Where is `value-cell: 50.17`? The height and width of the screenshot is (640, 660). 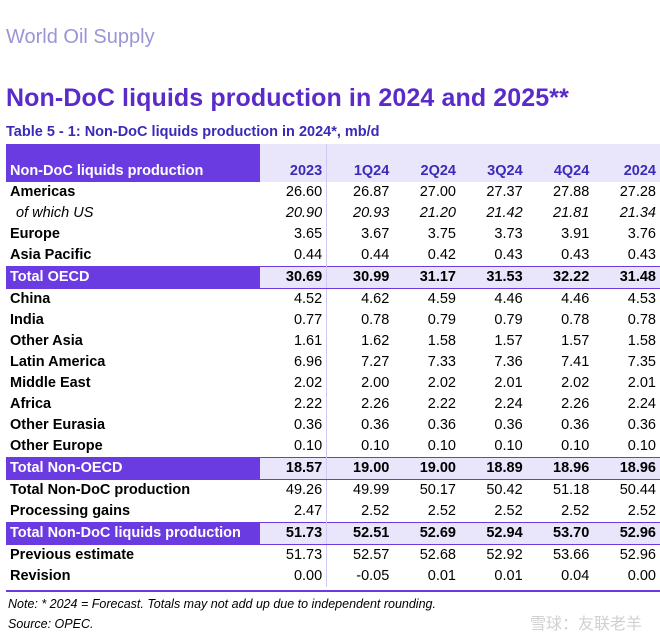 value-cell: 50.17 is located at coordinates (426, 490).